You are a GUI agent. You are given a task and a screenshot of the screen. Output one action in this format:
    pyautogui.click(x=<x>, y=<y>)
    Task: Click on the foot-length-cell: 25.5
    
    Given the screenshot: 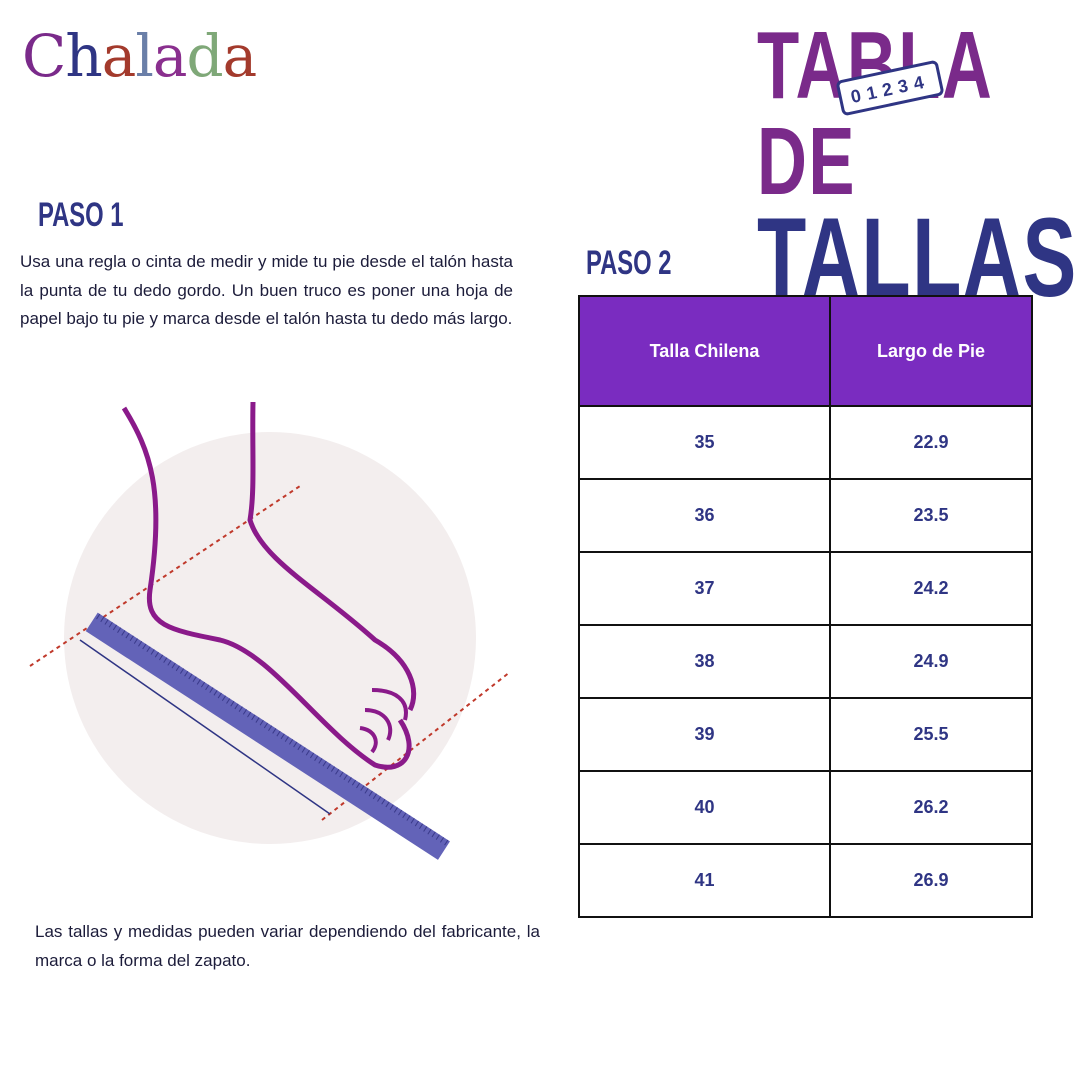 What is the action you would take?
    pyautogui.click(x=931, y=734)
    